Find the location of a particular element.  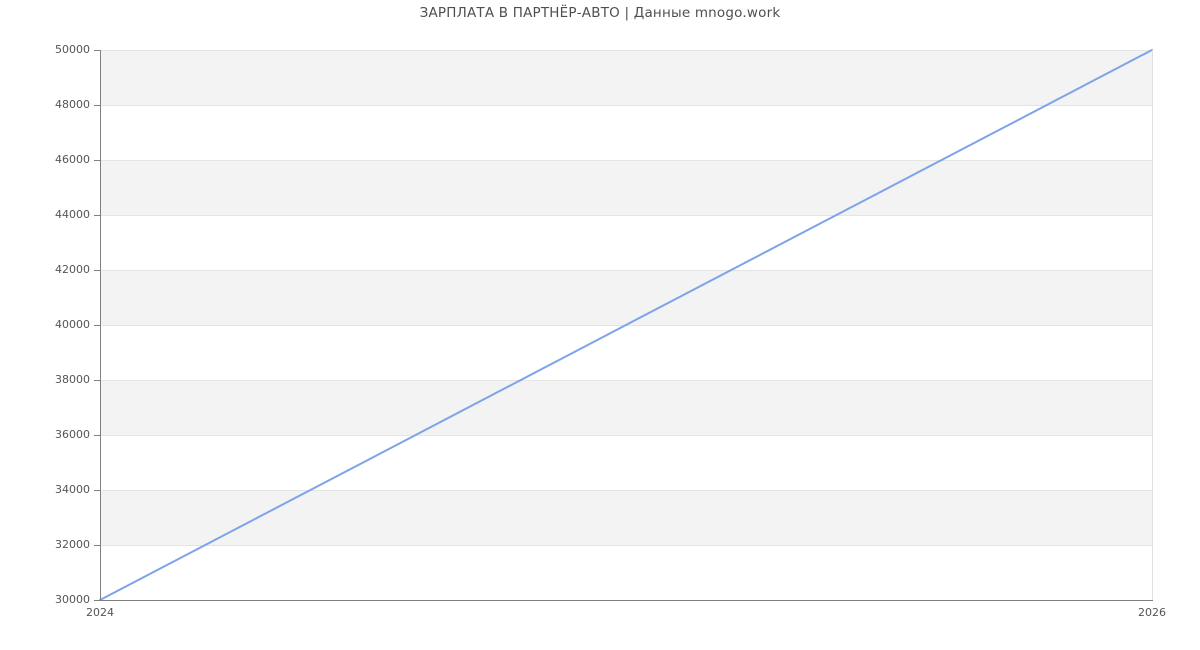

y-tick-label: 38000 is located at coordinates (72, 379).